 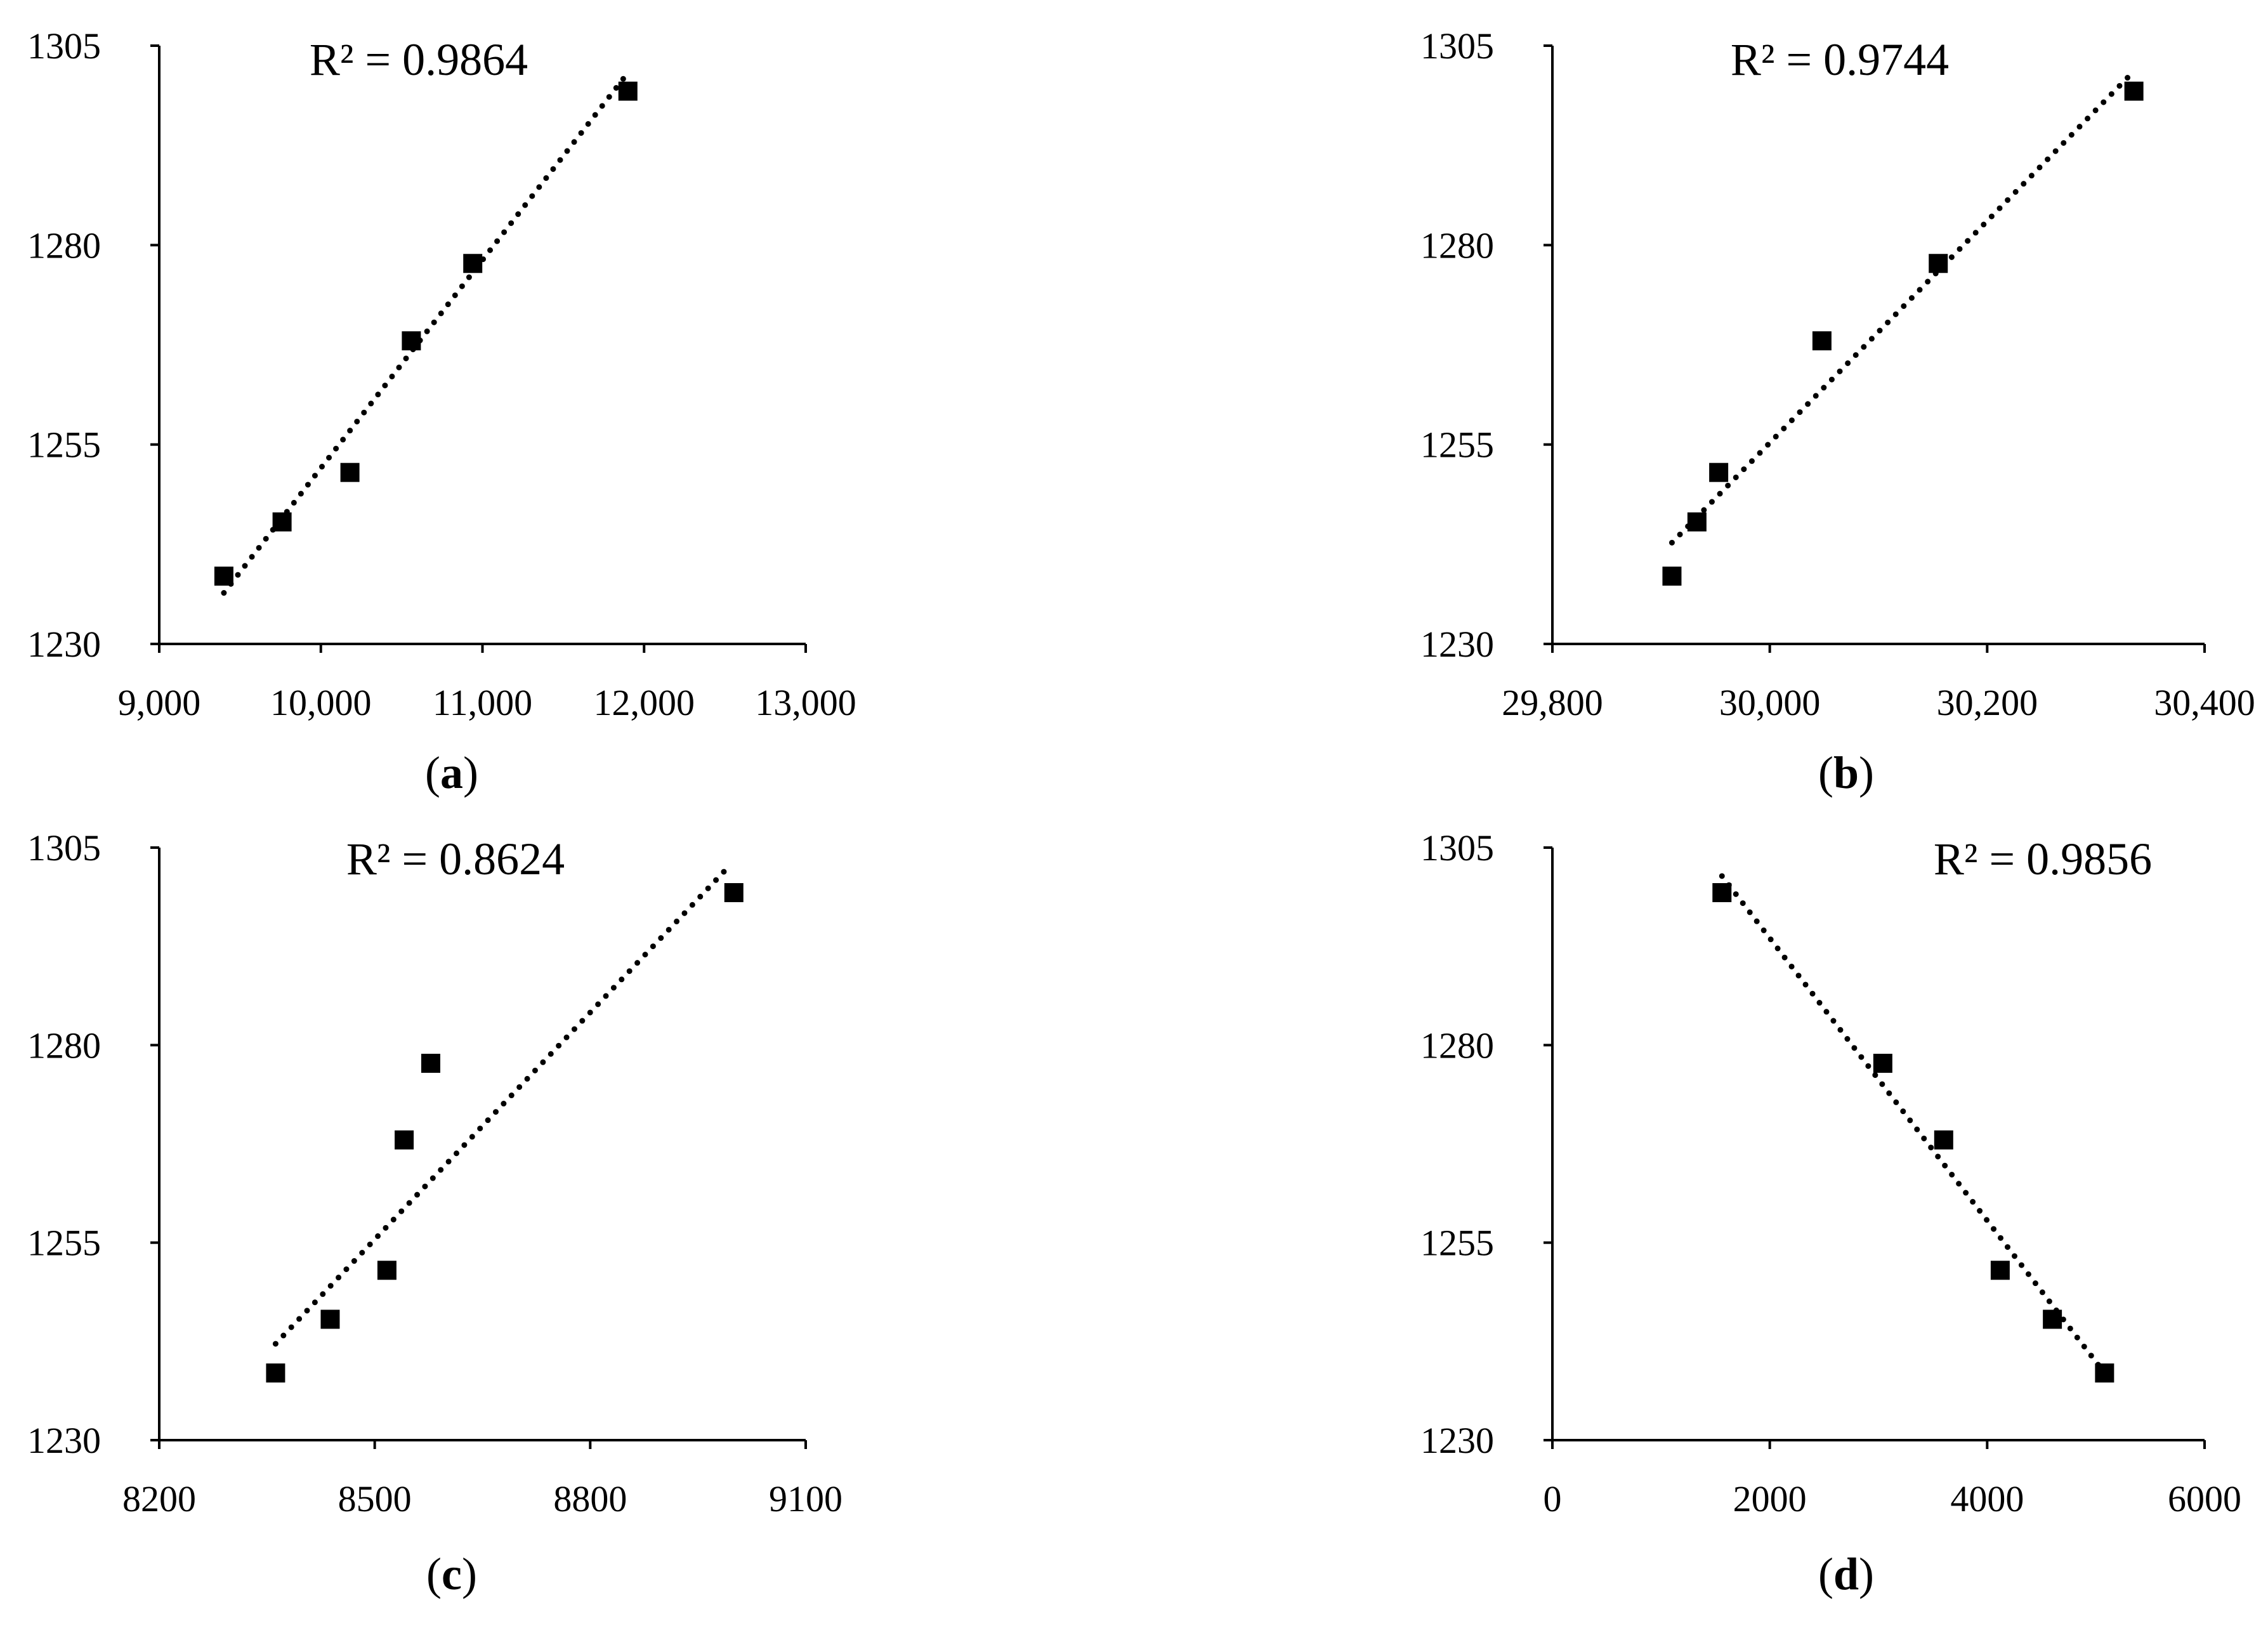 I want to click on x-tick-label: 2000, so click(x=1770, y=1498).